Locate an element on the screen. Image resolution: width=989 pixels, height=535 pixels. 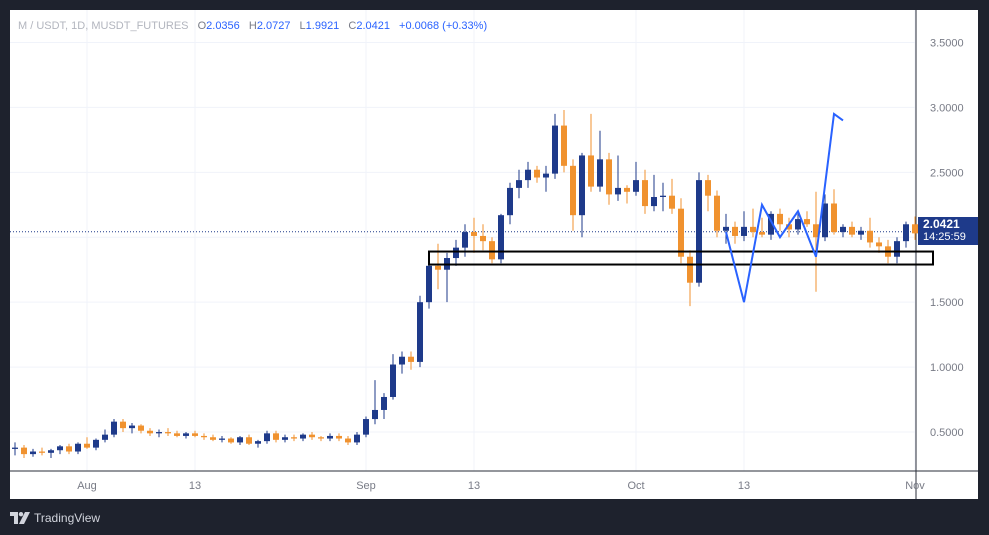
symbol-label: M / USDT, 1D, MUSDT_FUTURES is located at coordinates (103, 26).